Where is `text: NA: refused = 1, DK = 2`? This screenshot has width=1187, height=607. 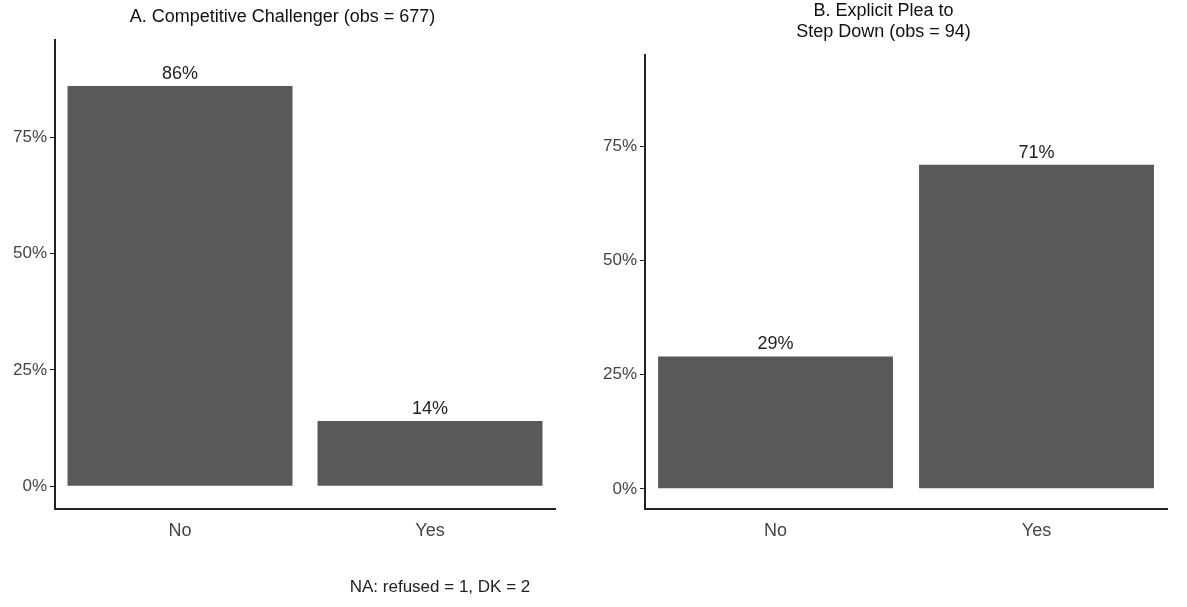
text: NA: refused = 1, DK = 2 is located at coordinates (440, 587).